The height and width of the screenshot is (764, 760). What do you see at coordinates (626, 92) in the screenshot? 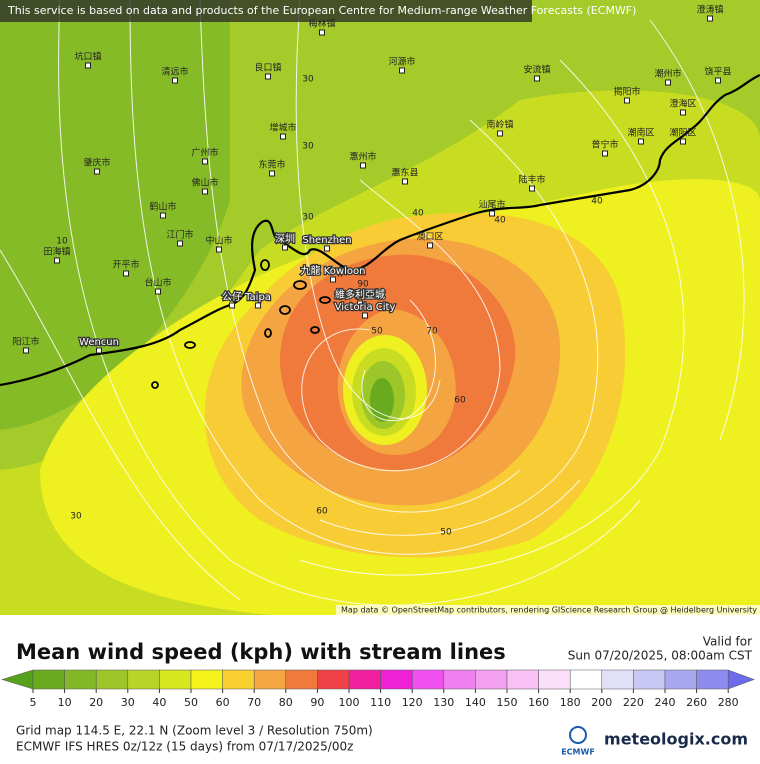
I see `place-label: 揭阳市` at bounding box center [626, 92].